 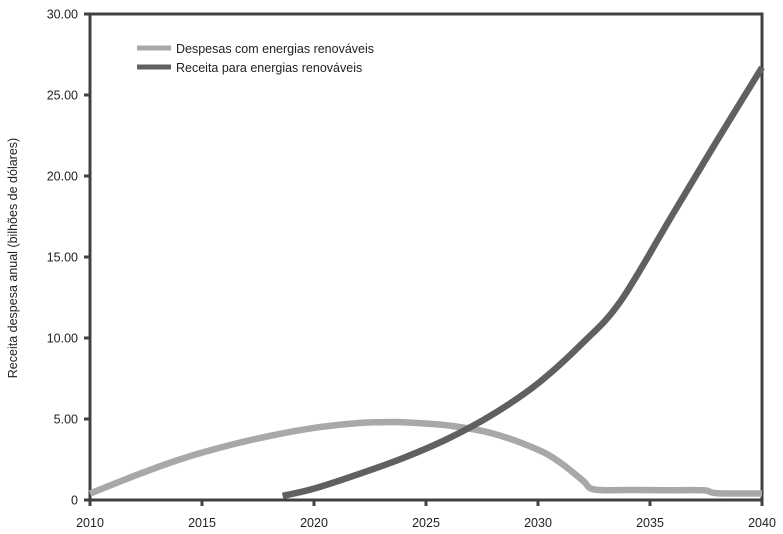 What do you see at coordinates (269, 68) in the screenshot?
I see `legend-label-receita: Receita para energias renováveis` at bounding box center [269, 68].